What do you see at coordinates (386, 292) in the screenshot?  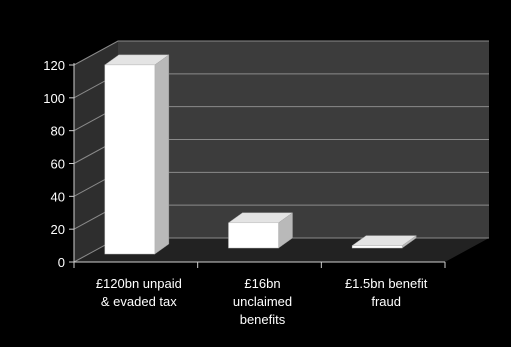 I see `x-category-label-2: £1.5bn benefit fraud` at bounding box center [386, 292].